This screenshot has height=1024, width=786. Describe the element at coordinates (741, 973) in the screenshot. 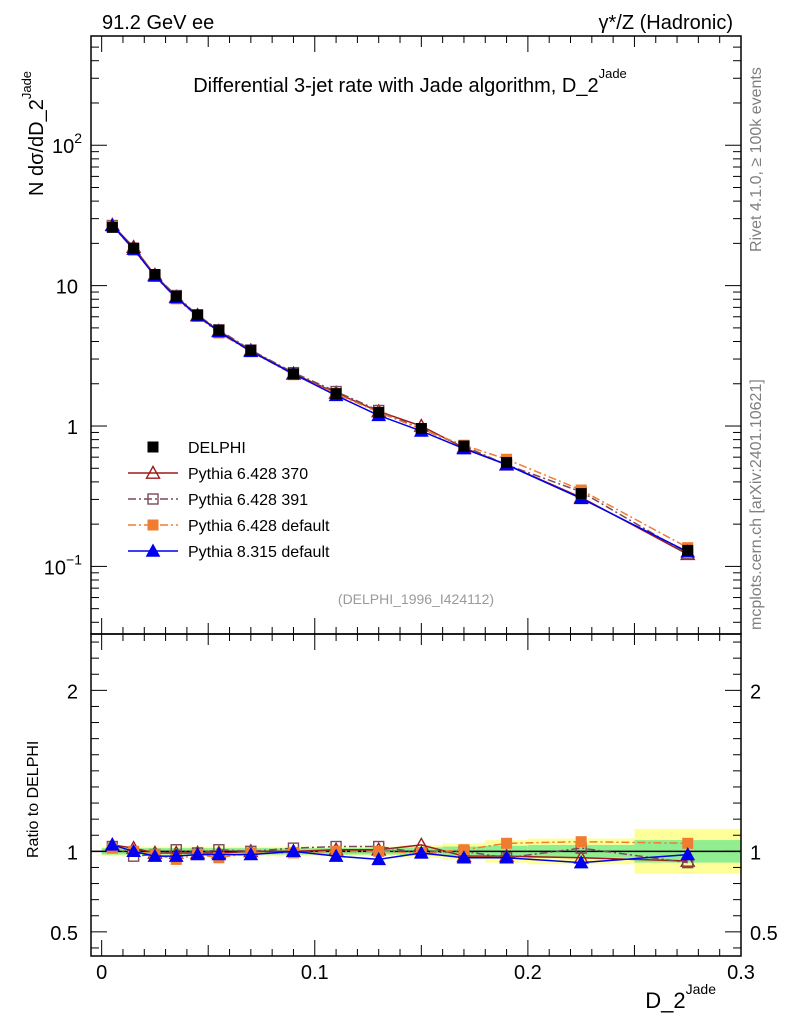

I see `x-tick-label: 0.3` at that location.